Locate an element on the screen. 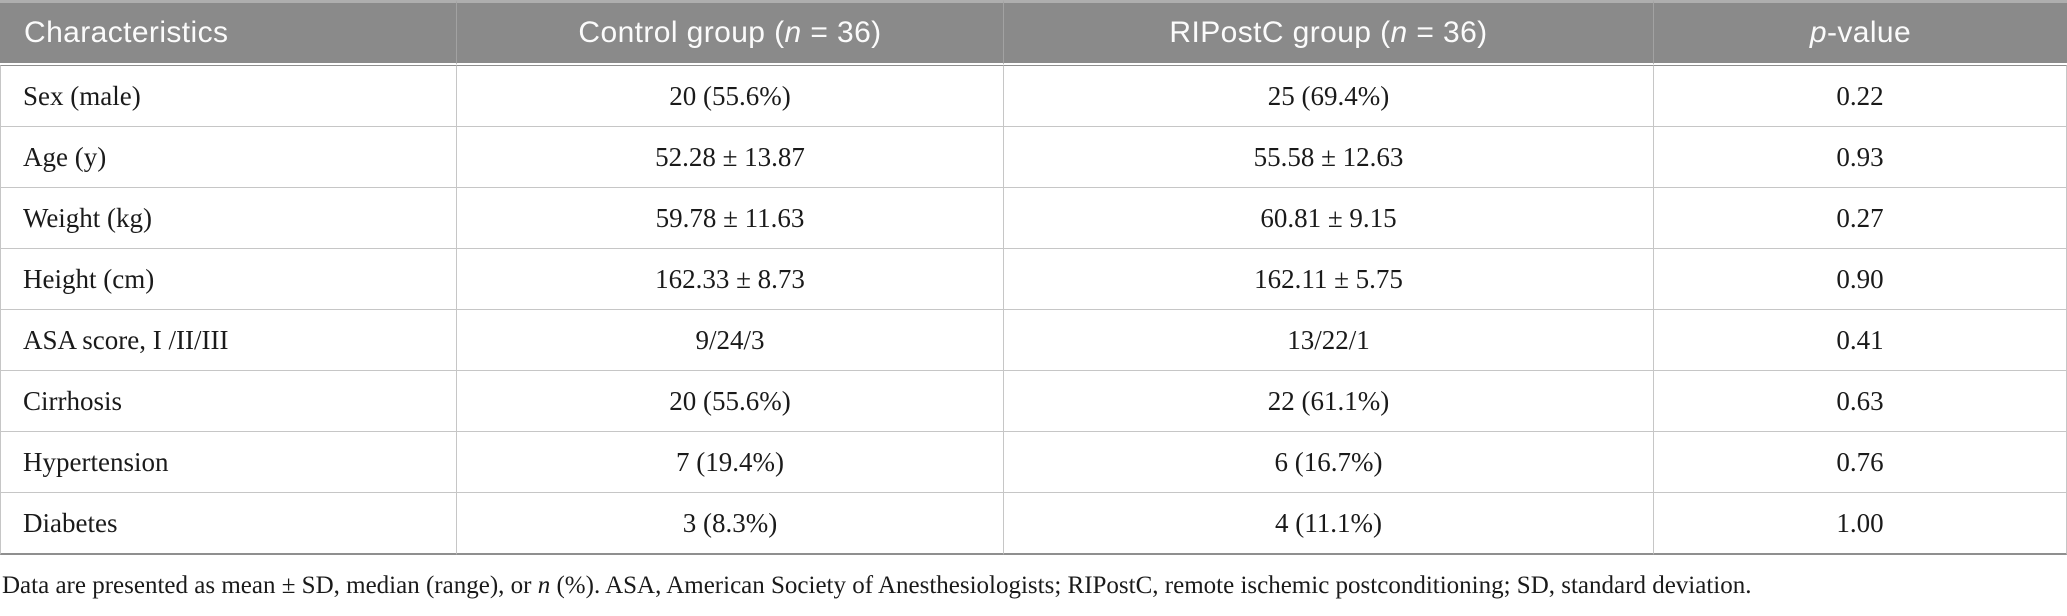 This screenshot has height=616, width=2067. row-label-cell: Age (y) is located at coordinates (228, 157).